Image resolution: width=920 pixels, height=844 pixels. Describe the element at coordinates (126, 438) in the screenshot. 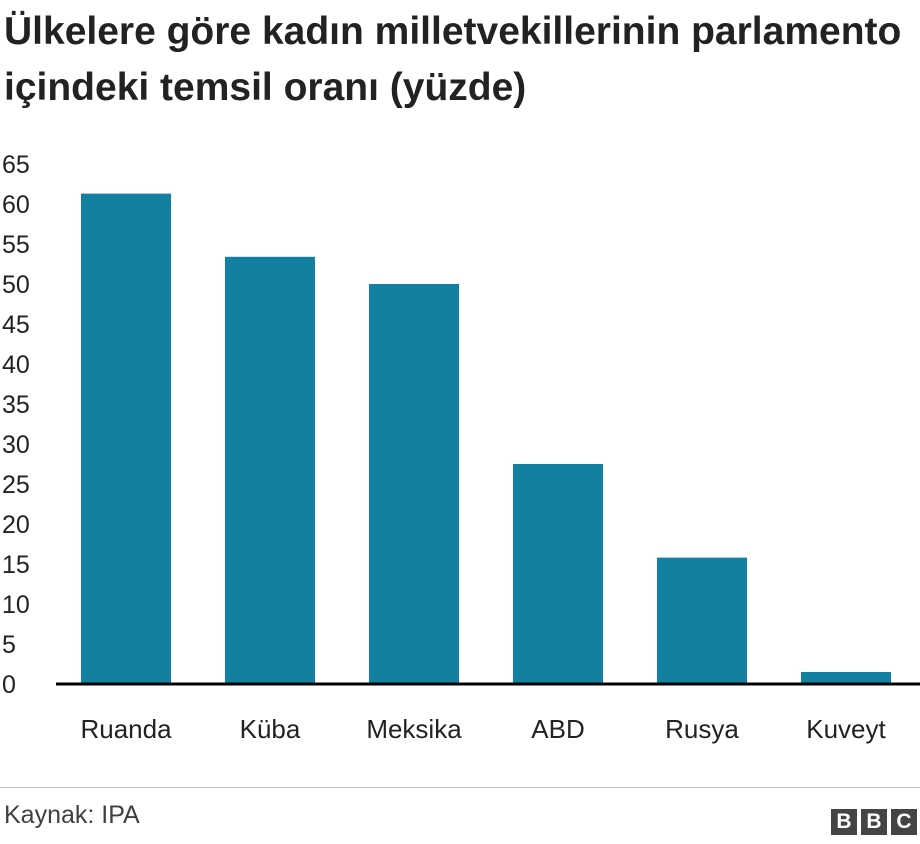

I see `bar-ruanda` at that location.